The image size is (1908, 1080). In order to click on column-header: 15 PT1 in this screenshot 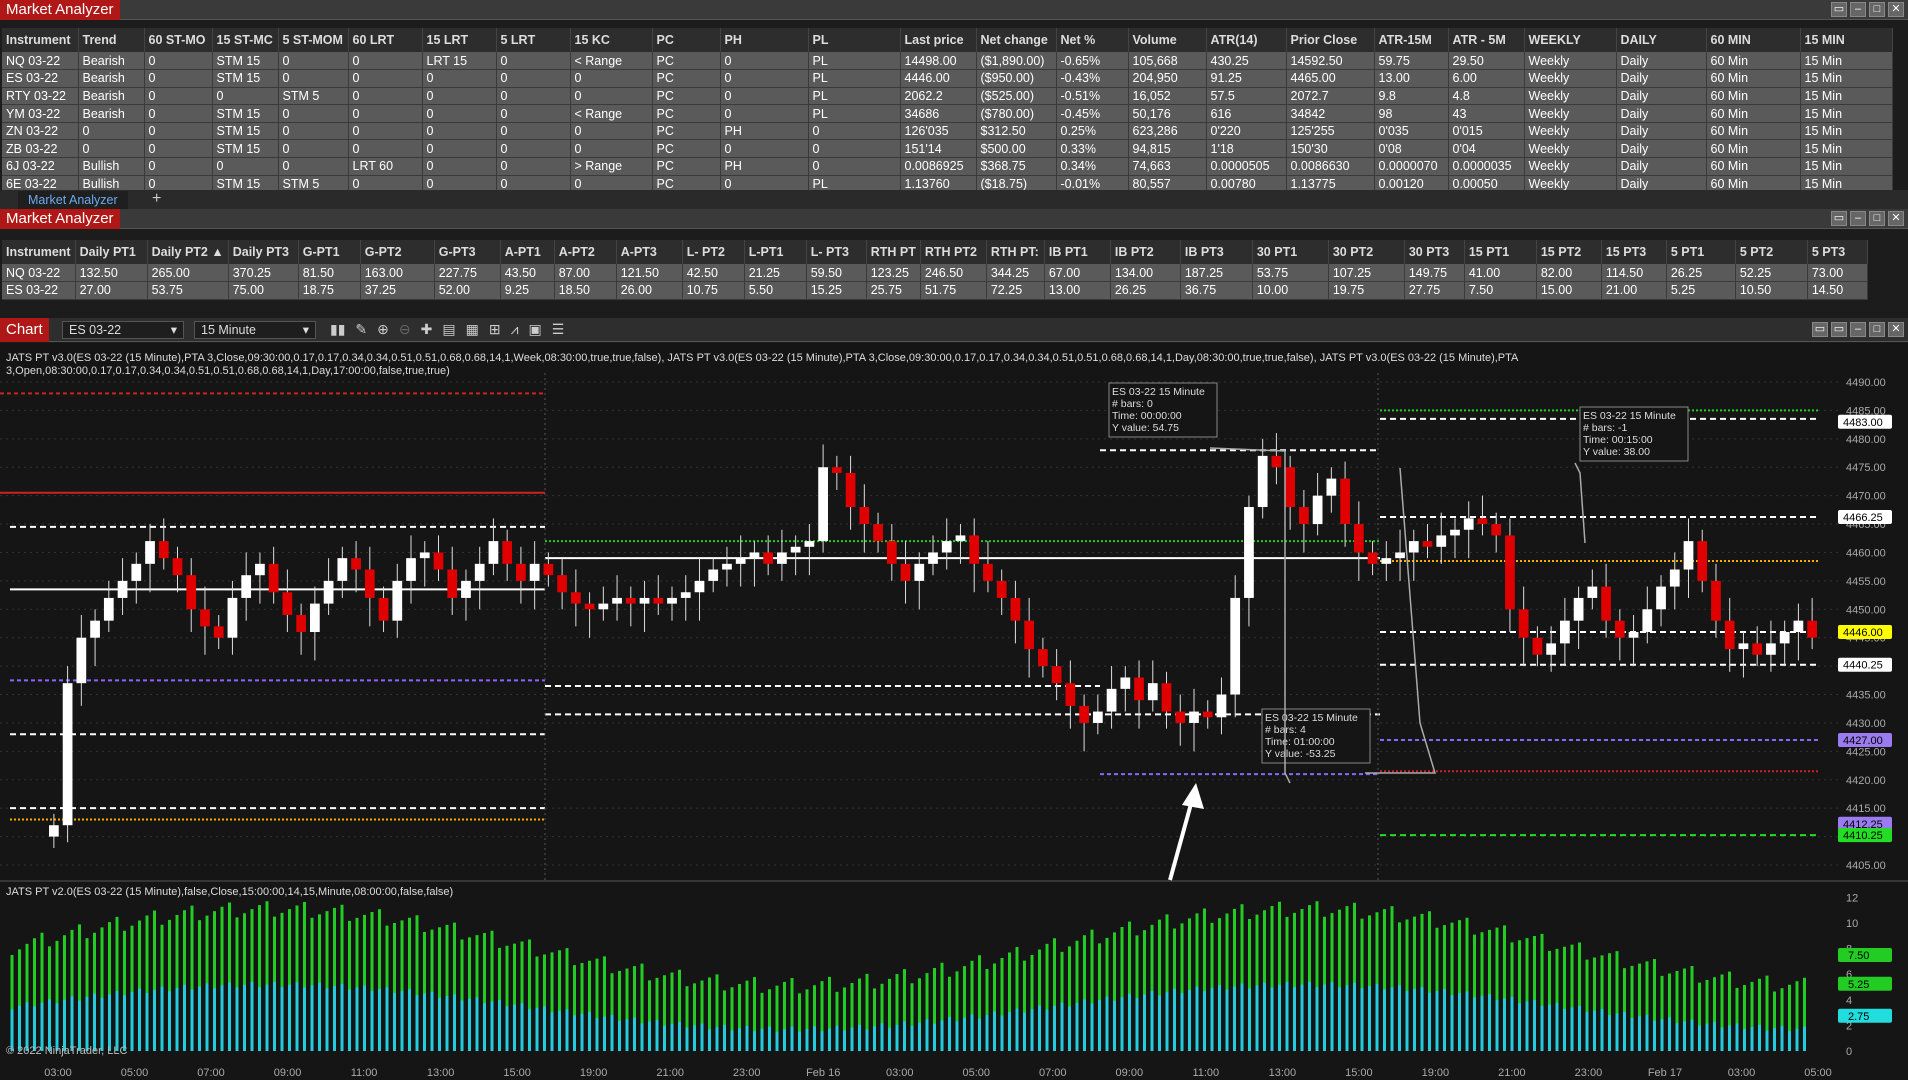, I will do `click(1500, 252)`.